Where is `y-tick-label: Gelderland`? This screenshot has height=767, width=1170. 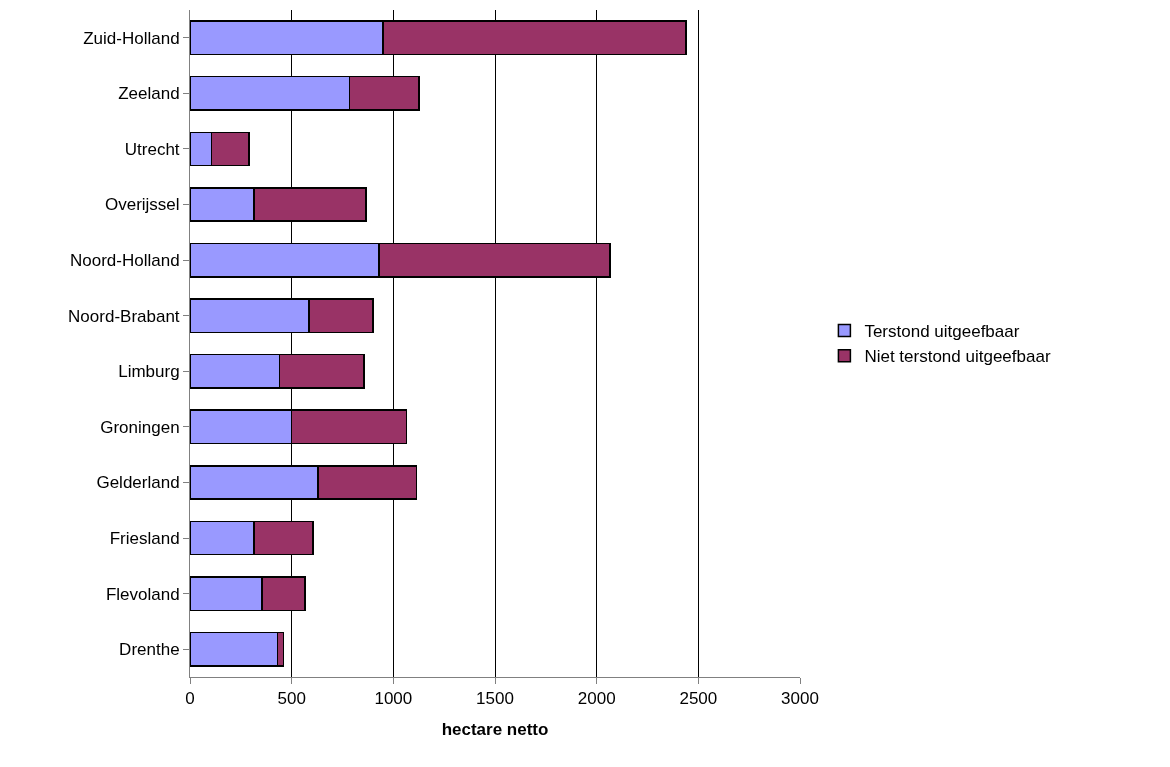 y-tick-label: Gelderland is located at coordinates (138, 483).